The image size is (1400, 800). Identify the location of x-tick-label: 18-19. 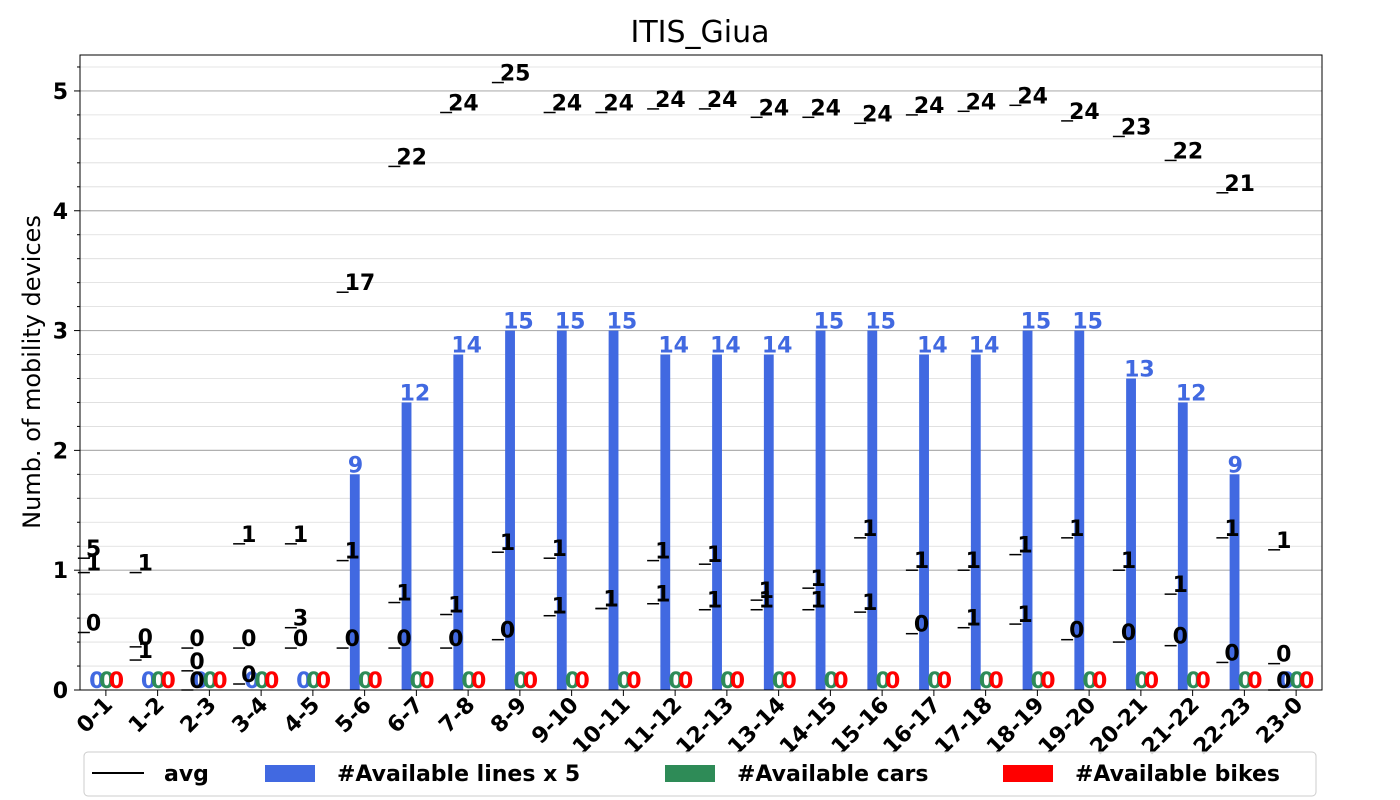
(1015, 726).